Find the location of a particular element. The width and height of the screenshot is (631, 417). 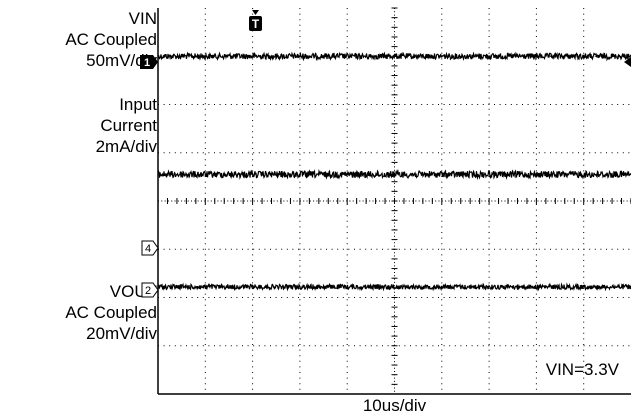

ch1-ground-marker: 1 is located at coordinates (149, 62).